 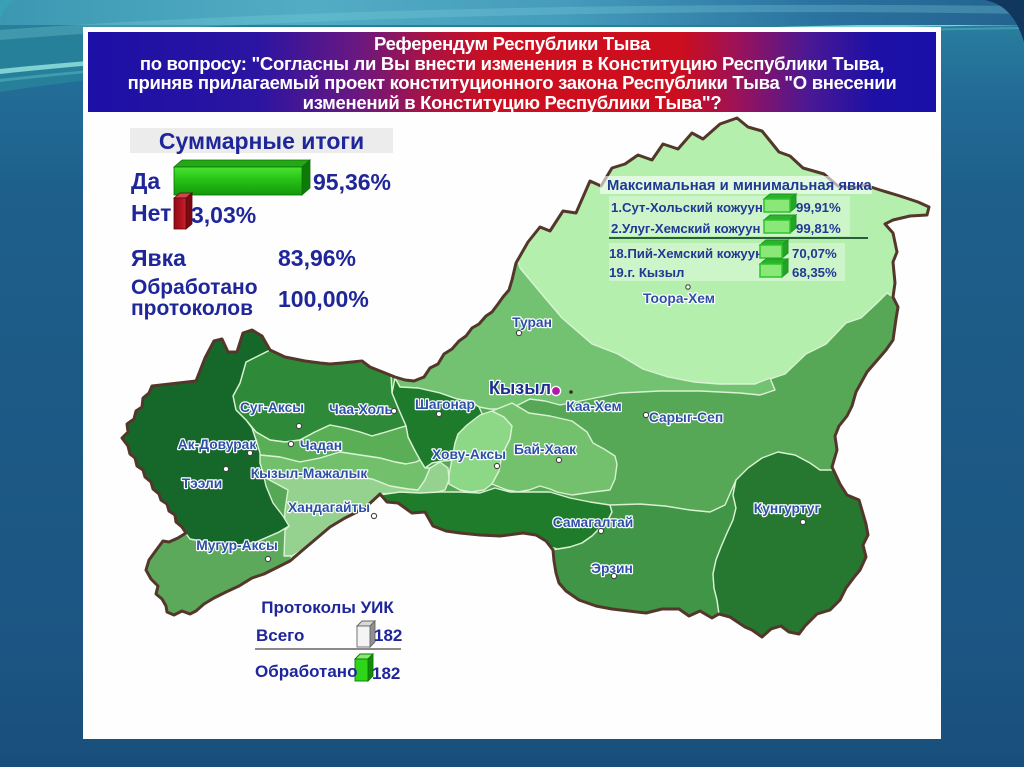 I want to click on svg-text: Чаа-Холь, so click(x=361, y=409).